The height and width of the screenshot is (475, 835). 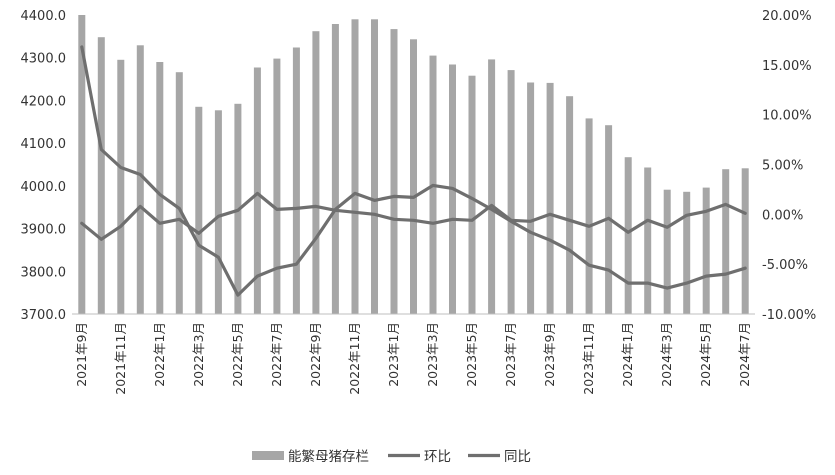 I want to click on y-right-tick-label: 20.00%, so click(x=787, y=16).